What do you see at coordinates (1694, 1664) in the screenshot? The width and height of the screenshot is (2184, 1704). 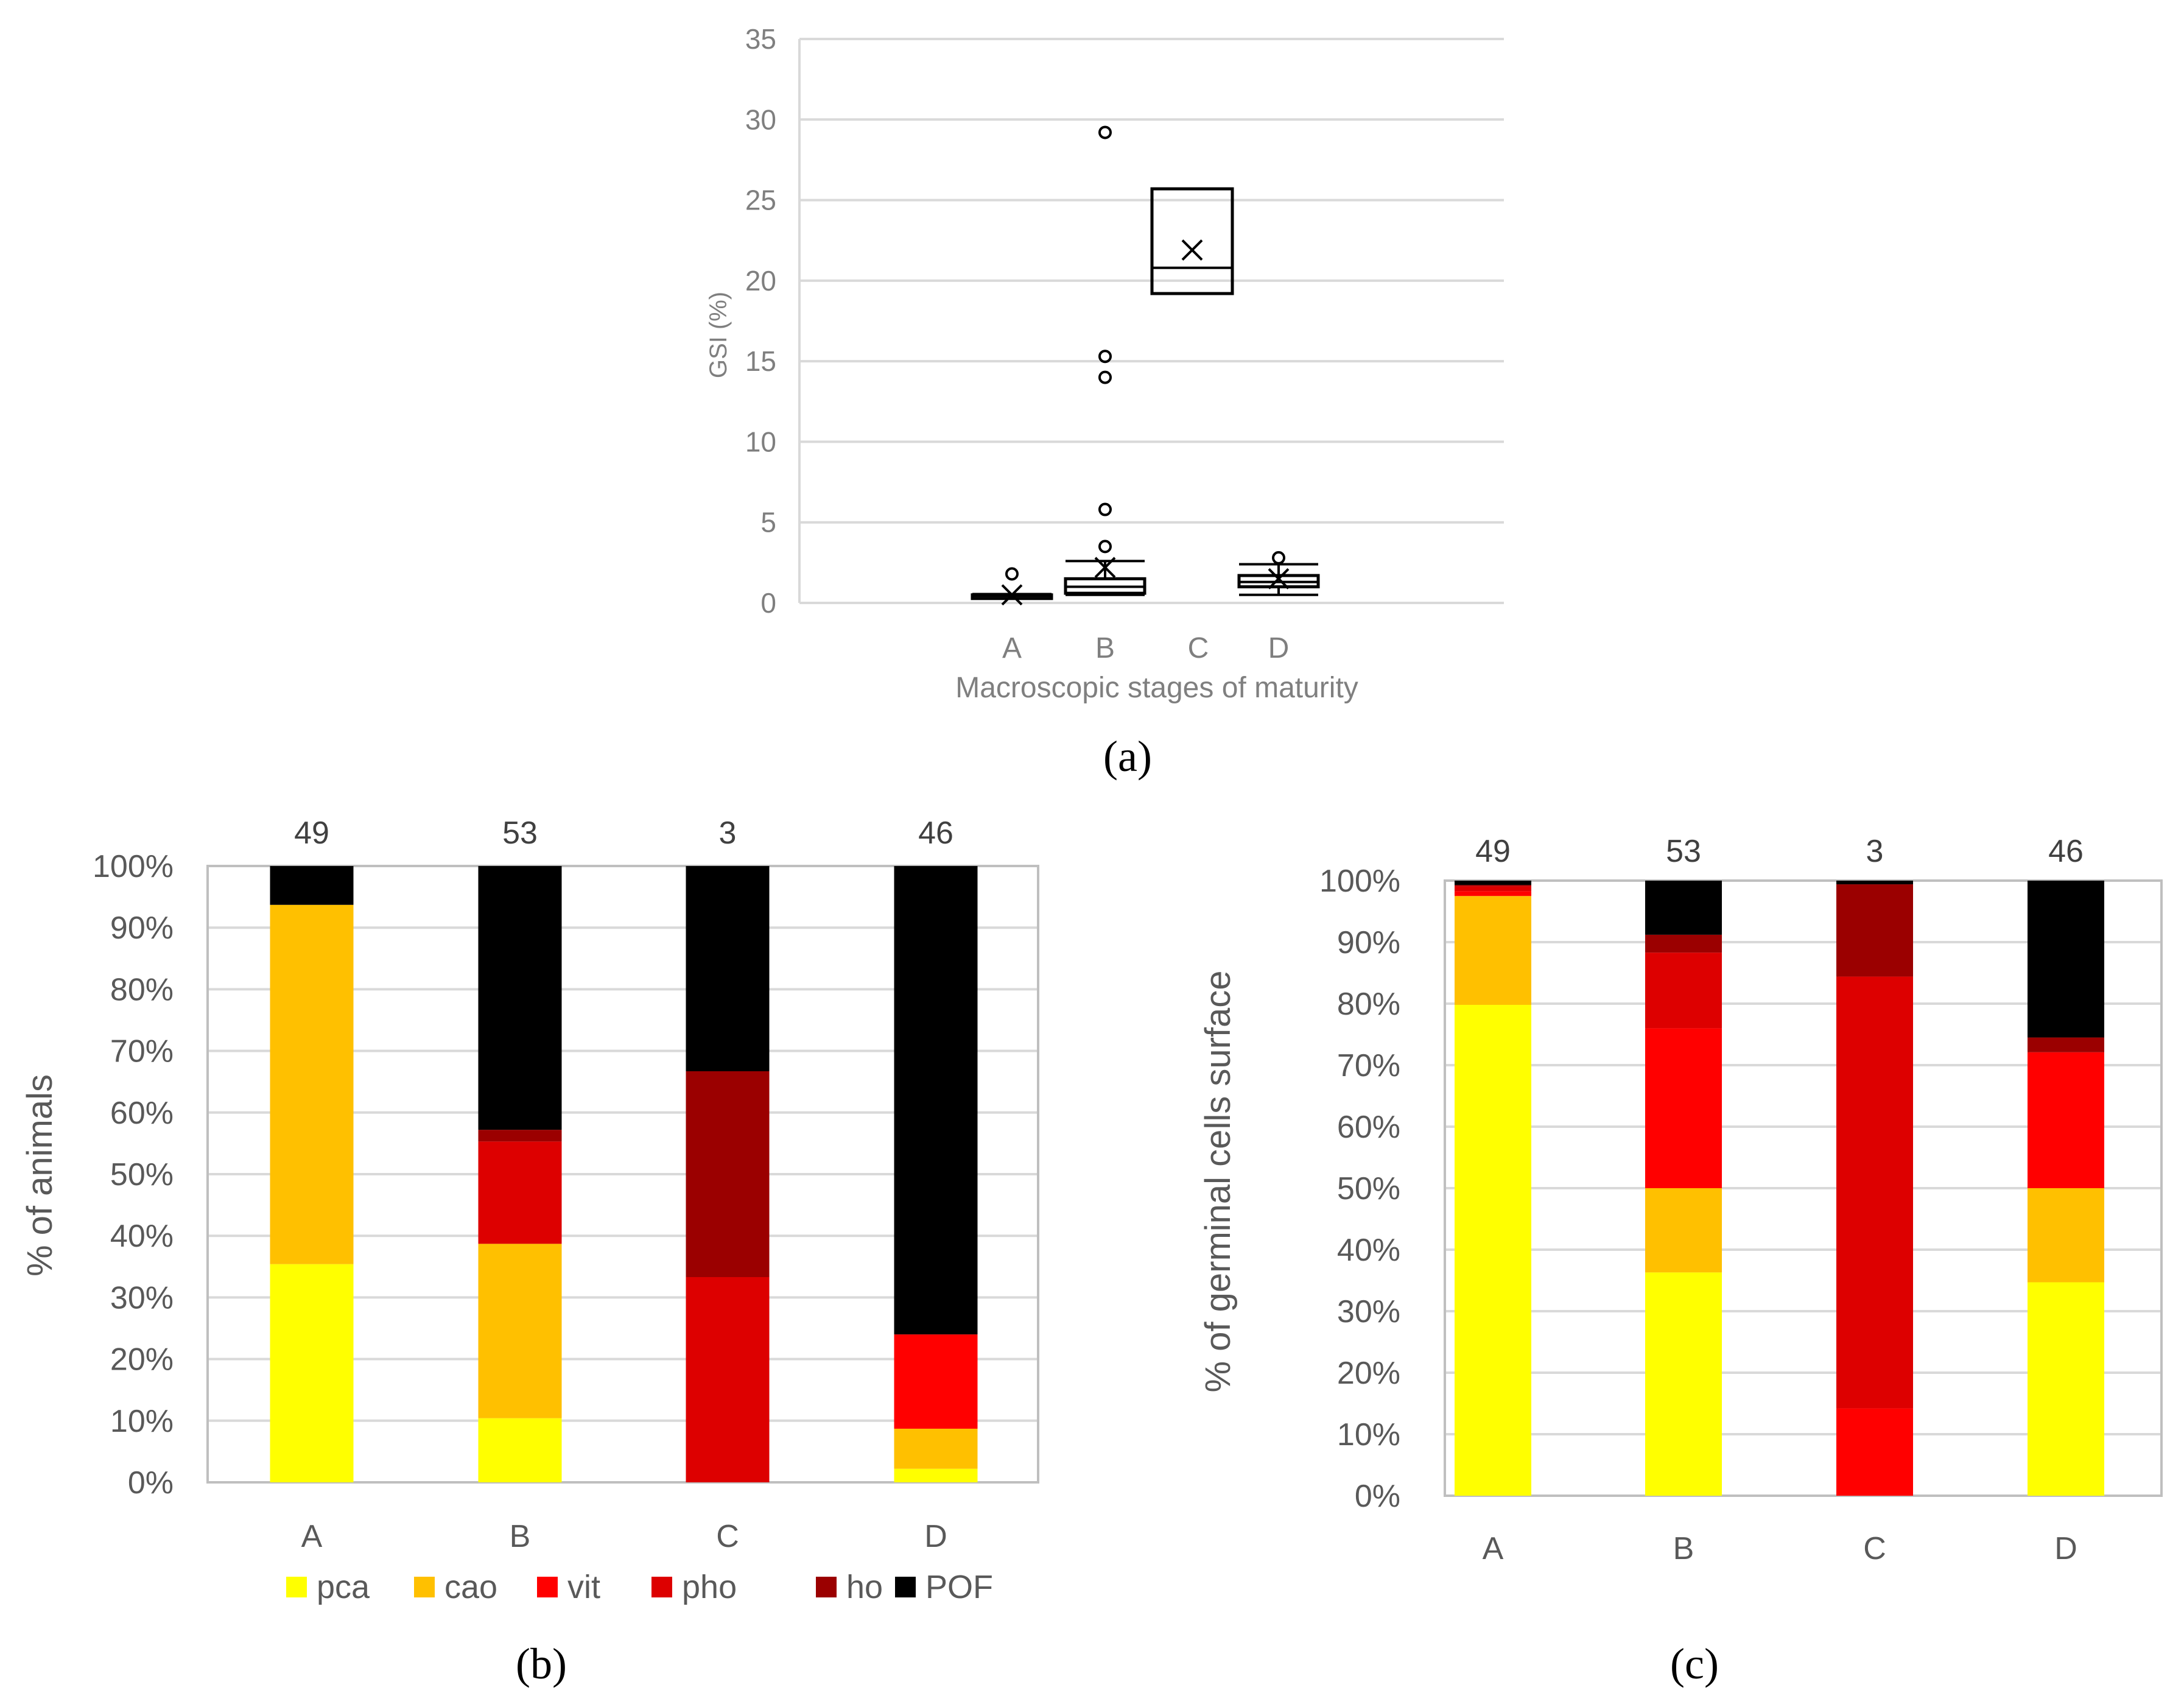 I see `caption-c: (c)` at bounding box center [1694, 1664].